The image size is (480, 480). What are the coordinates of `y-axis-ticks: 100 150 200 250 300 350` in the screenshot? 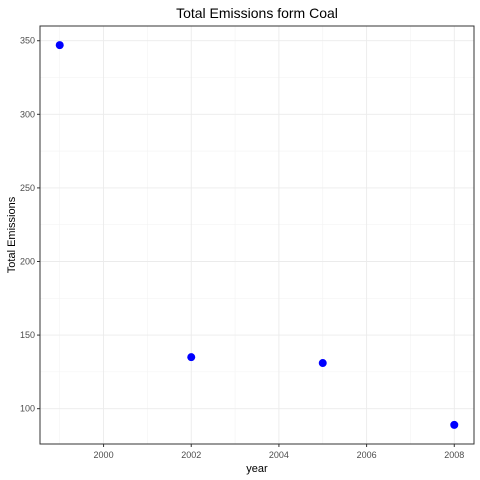 It's located at (30, 225).